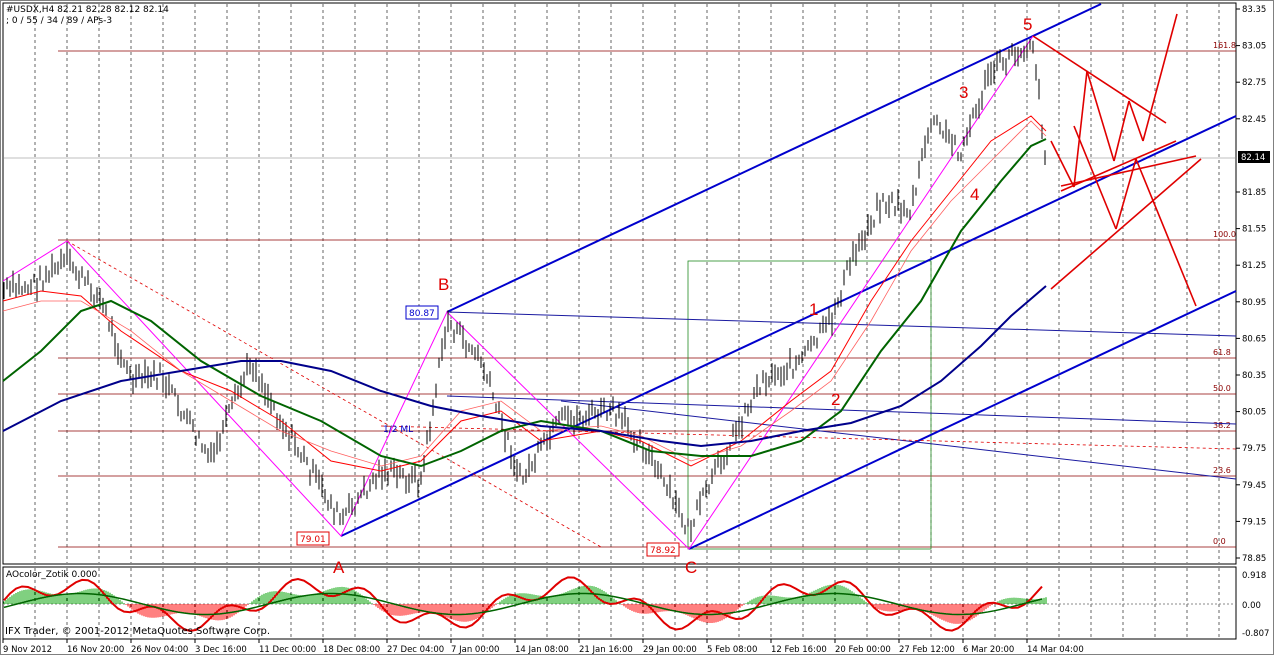 This screenshot has width=1274, height=656. I want to click on wave-label-3: 3, so click(963, 92).